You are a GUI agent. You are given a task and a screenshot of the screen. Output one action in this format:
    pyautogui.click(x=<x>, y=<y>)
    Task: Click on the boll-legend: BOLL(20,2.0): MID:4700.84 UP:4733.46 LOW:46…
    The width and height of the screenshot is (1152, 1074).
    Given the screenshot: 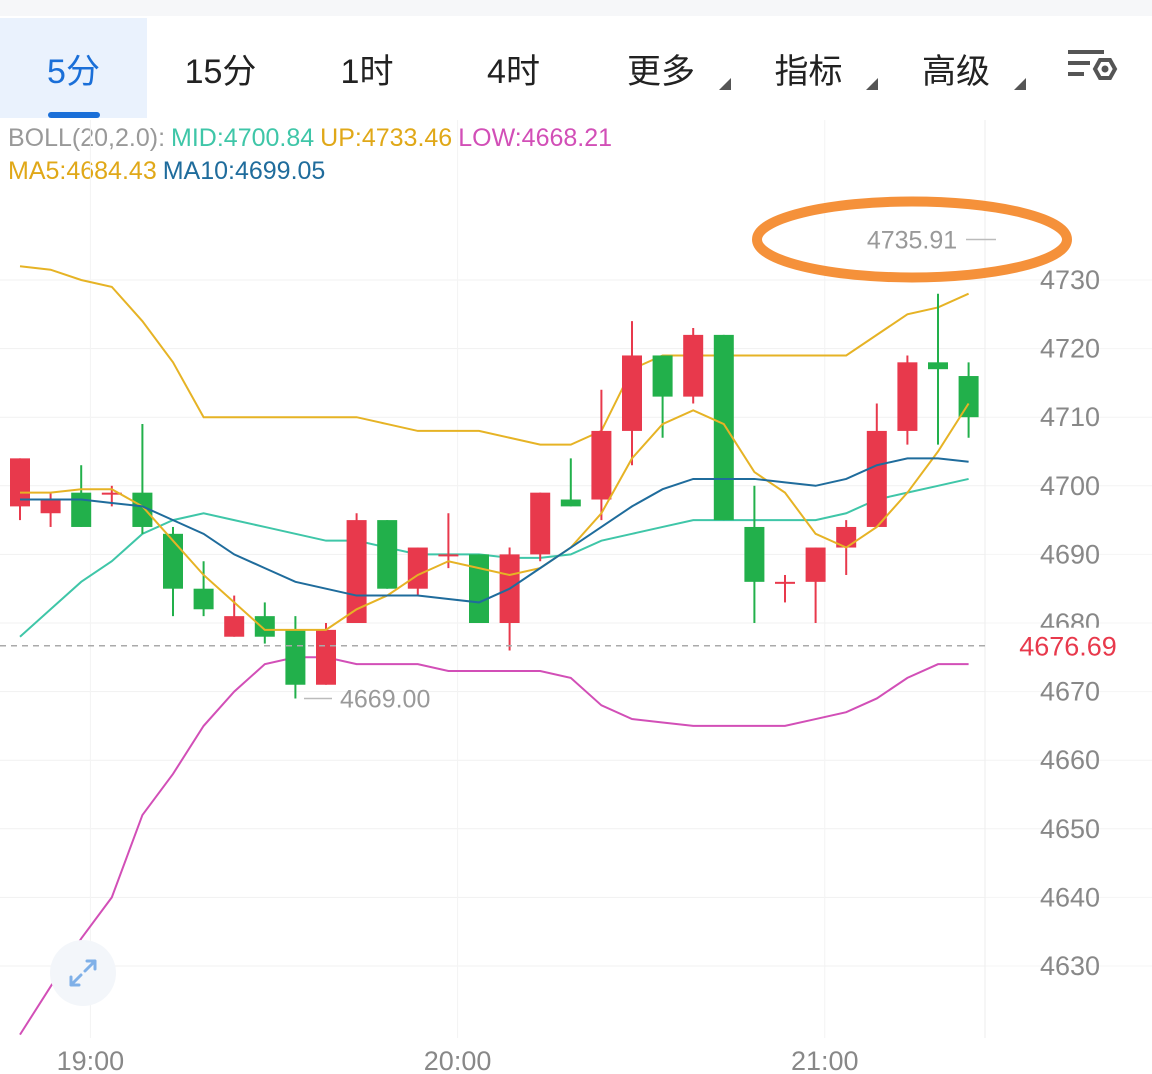 What is the action you would take?
    pyautogui.click(x=313, y=138)
    